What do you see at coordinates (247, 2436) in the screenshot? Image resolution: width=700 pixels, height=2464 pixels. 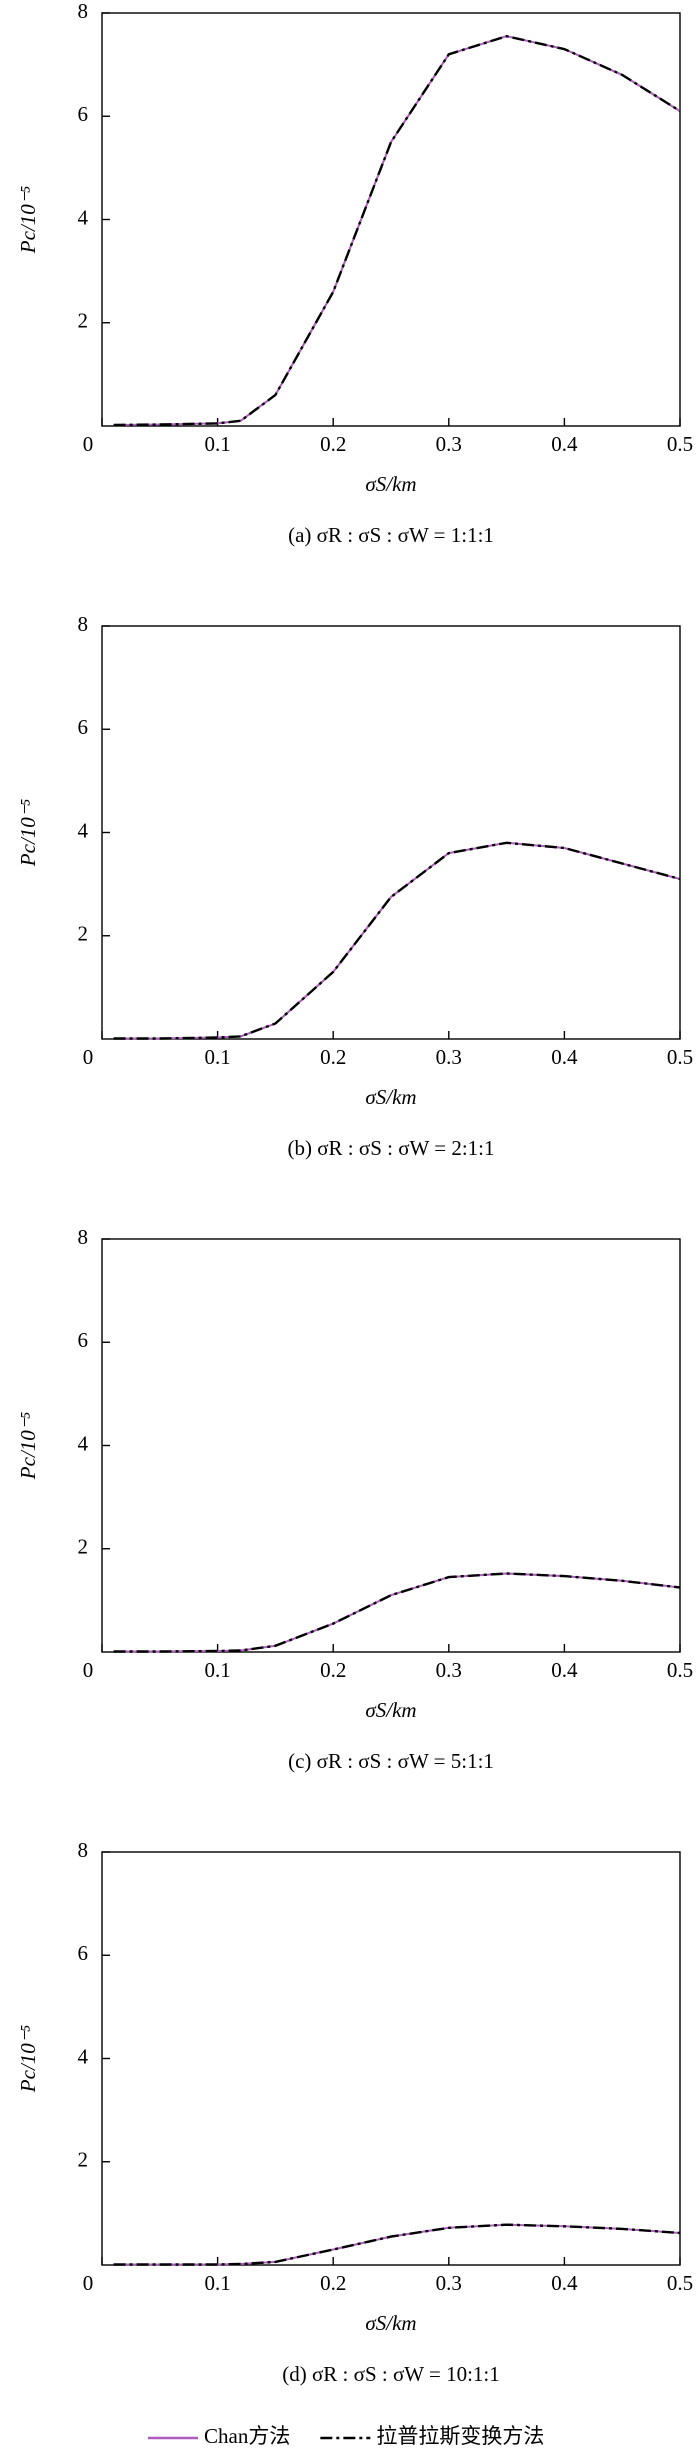 I see `legend-label: Chan方法` at bounding box center [247, 2436].